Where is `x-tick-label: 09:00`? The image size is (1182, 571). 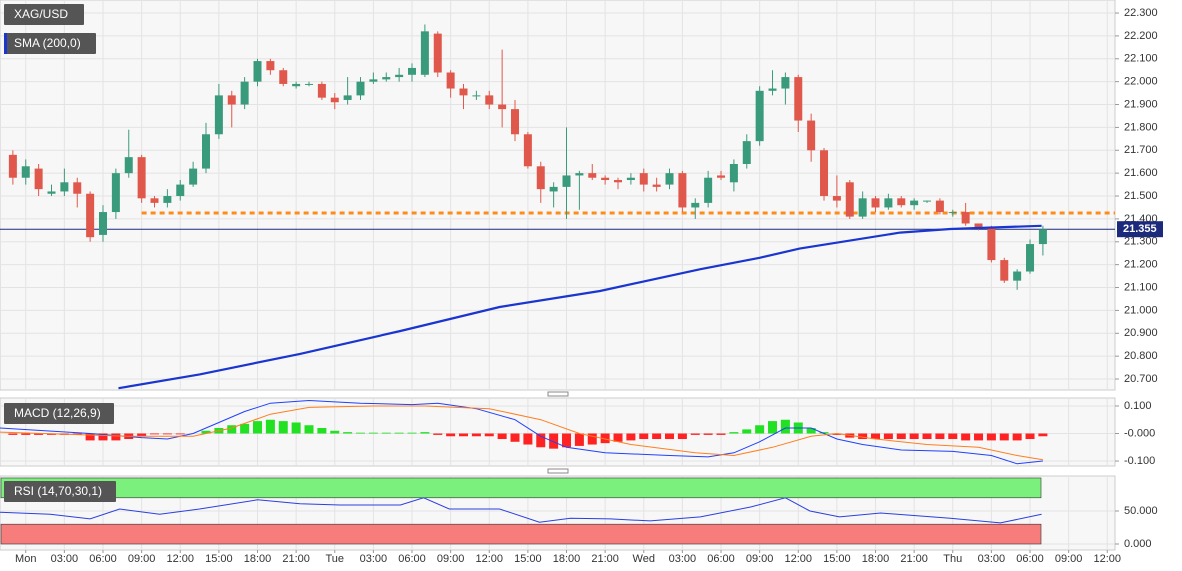
x-tick-label: 09:00 is located at coordinates (451, 559).